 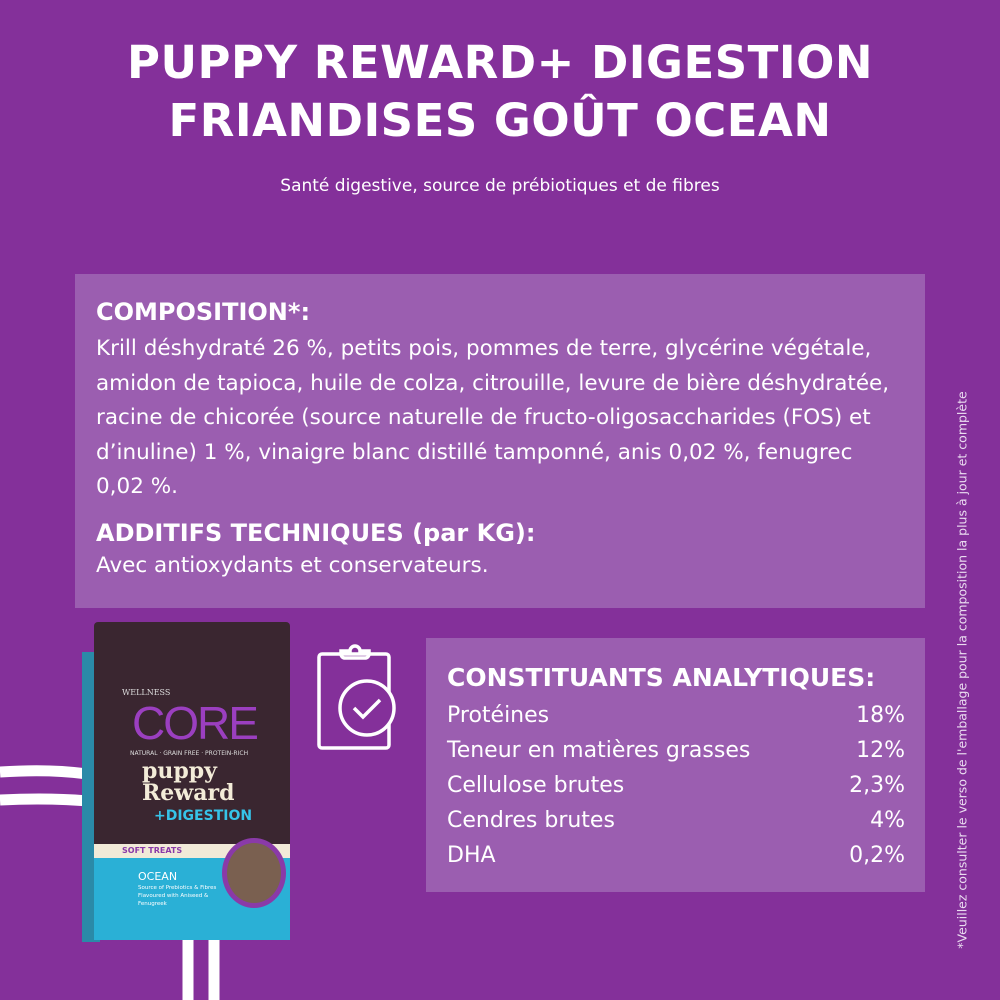 I want to click on table-row: Teneur en matières grasses 12%, so click(x=676, y=750).